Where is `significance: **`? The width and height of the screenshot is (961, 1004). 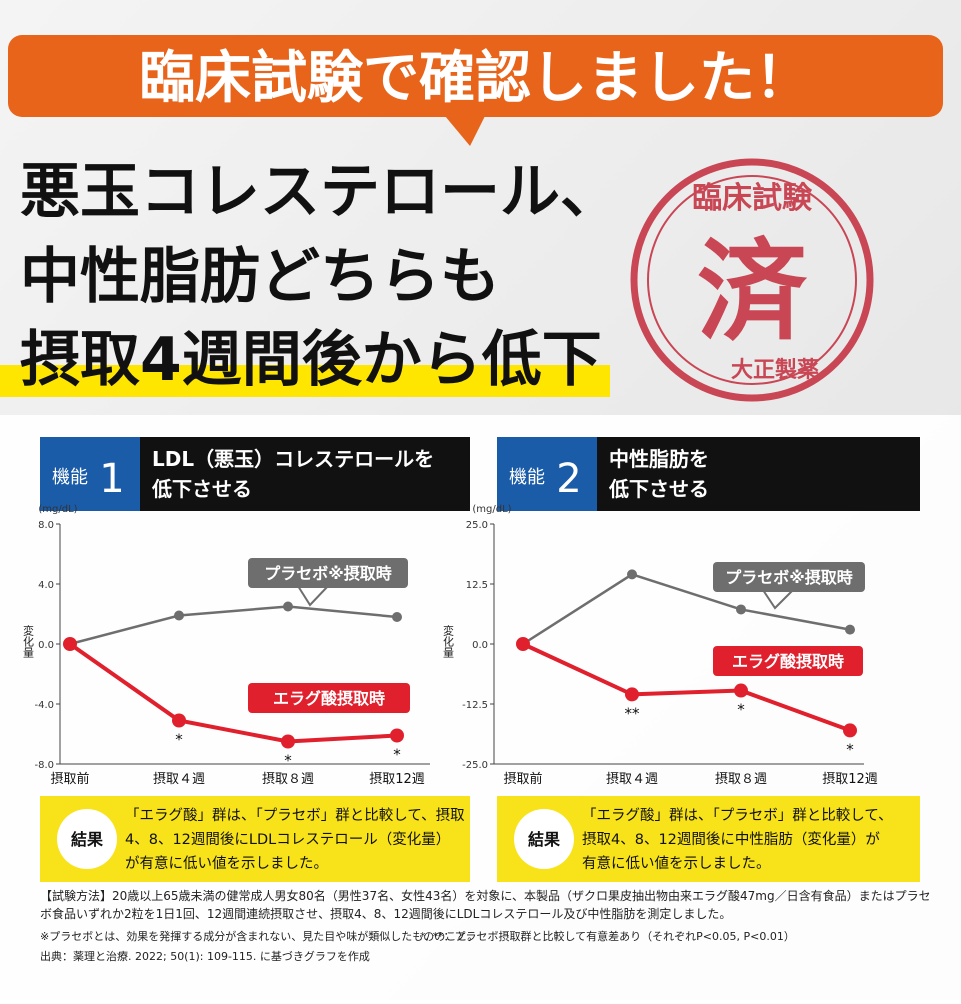
significance: ** is located at coordinates (633, 713).